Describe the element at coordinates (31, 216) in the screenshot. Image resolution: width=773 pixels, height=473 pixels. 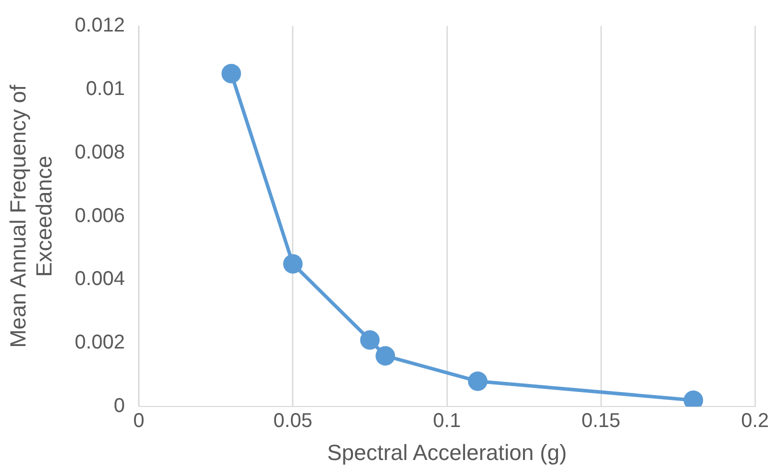
I see `y-axis-title: Mean Annual Frequency of Exceedance` at that location.